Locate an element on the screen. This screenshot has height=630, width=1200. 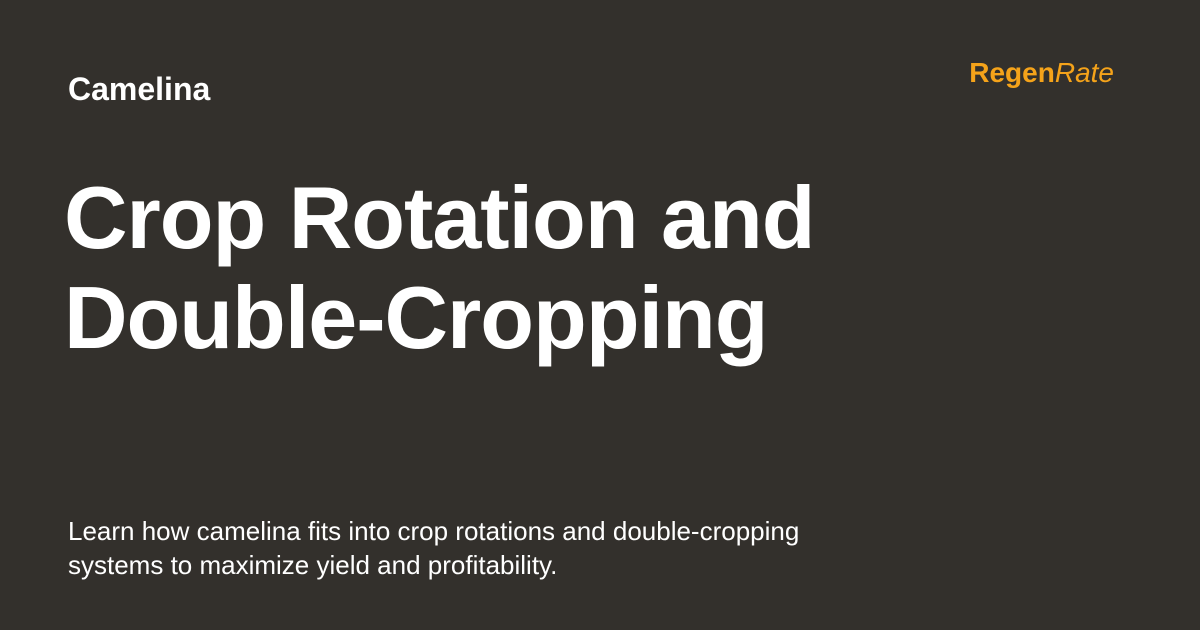
category-label: Camelina is located at coordinates (139, 89).